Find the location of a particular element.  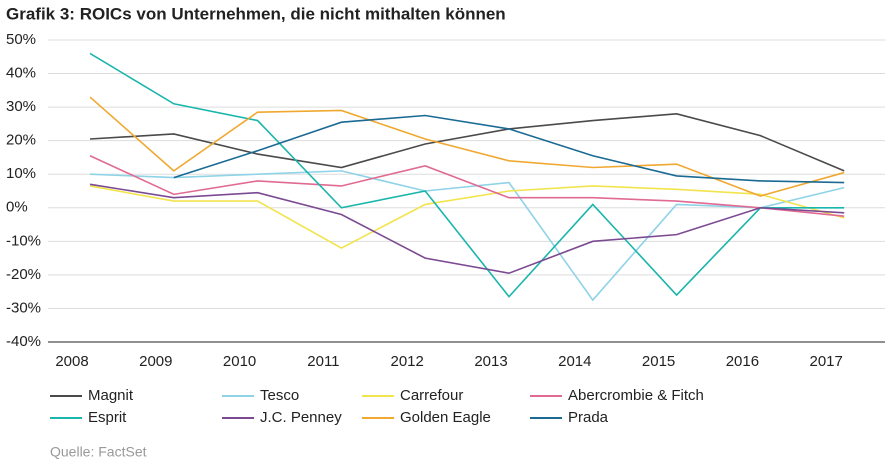

y-tick-label: -40% is located at coordinates (23, 341).